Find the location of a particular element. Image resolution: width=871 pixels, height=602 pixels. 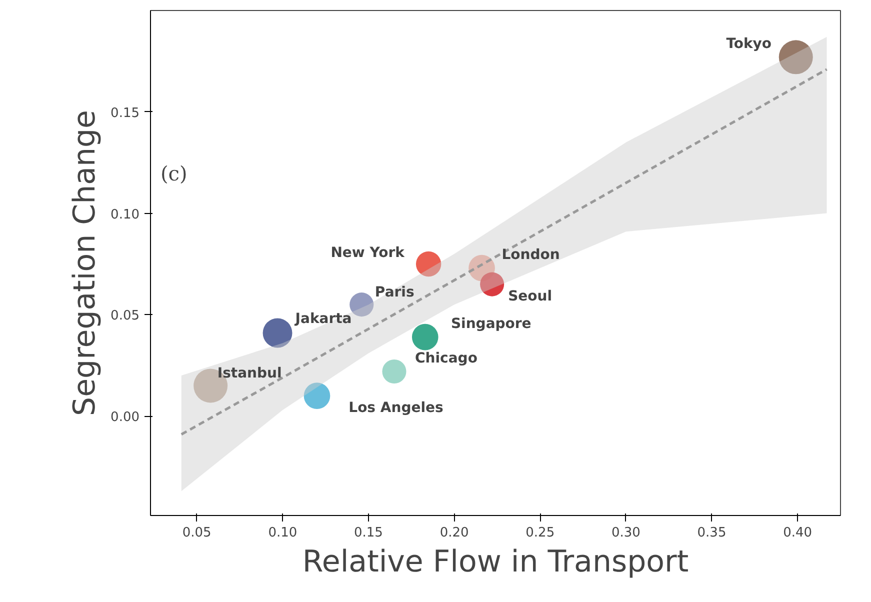

x-tick-label: 0.25 is located at coordinates (540, 533).